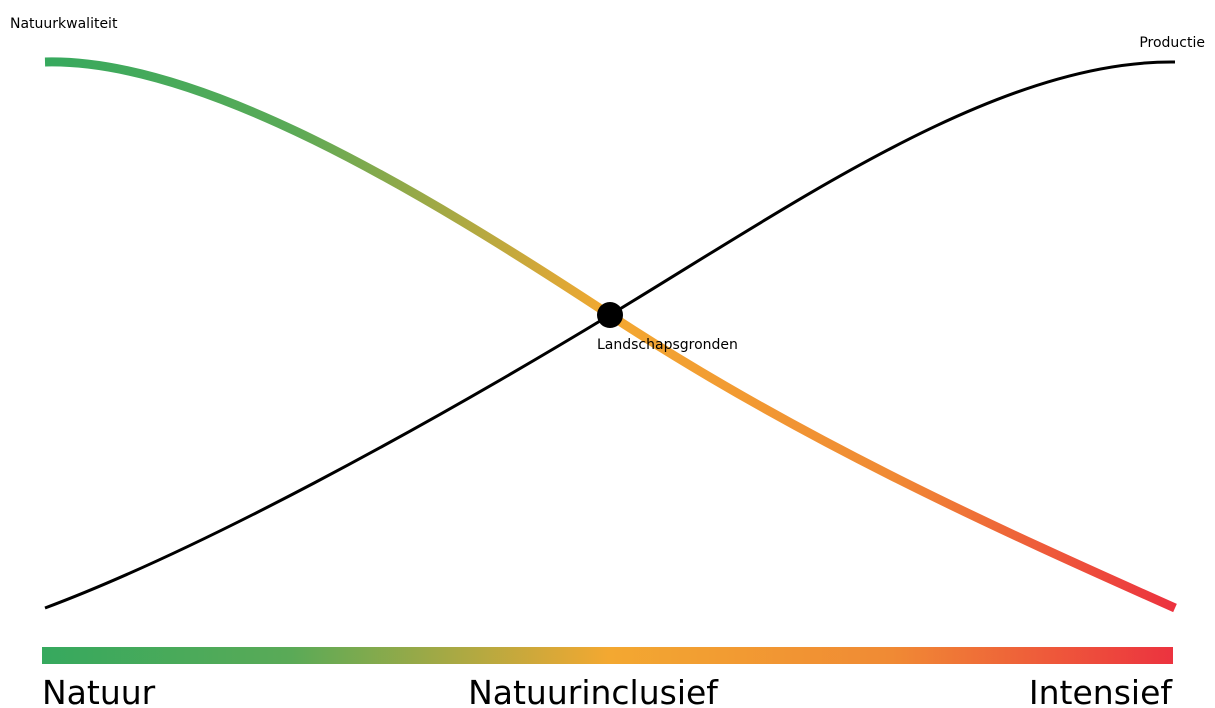  What do you see at coordinates (64, 24) in the screenshot?
I see `quality-label: Natuurkwaliteit` at bounding box center [64, 24].